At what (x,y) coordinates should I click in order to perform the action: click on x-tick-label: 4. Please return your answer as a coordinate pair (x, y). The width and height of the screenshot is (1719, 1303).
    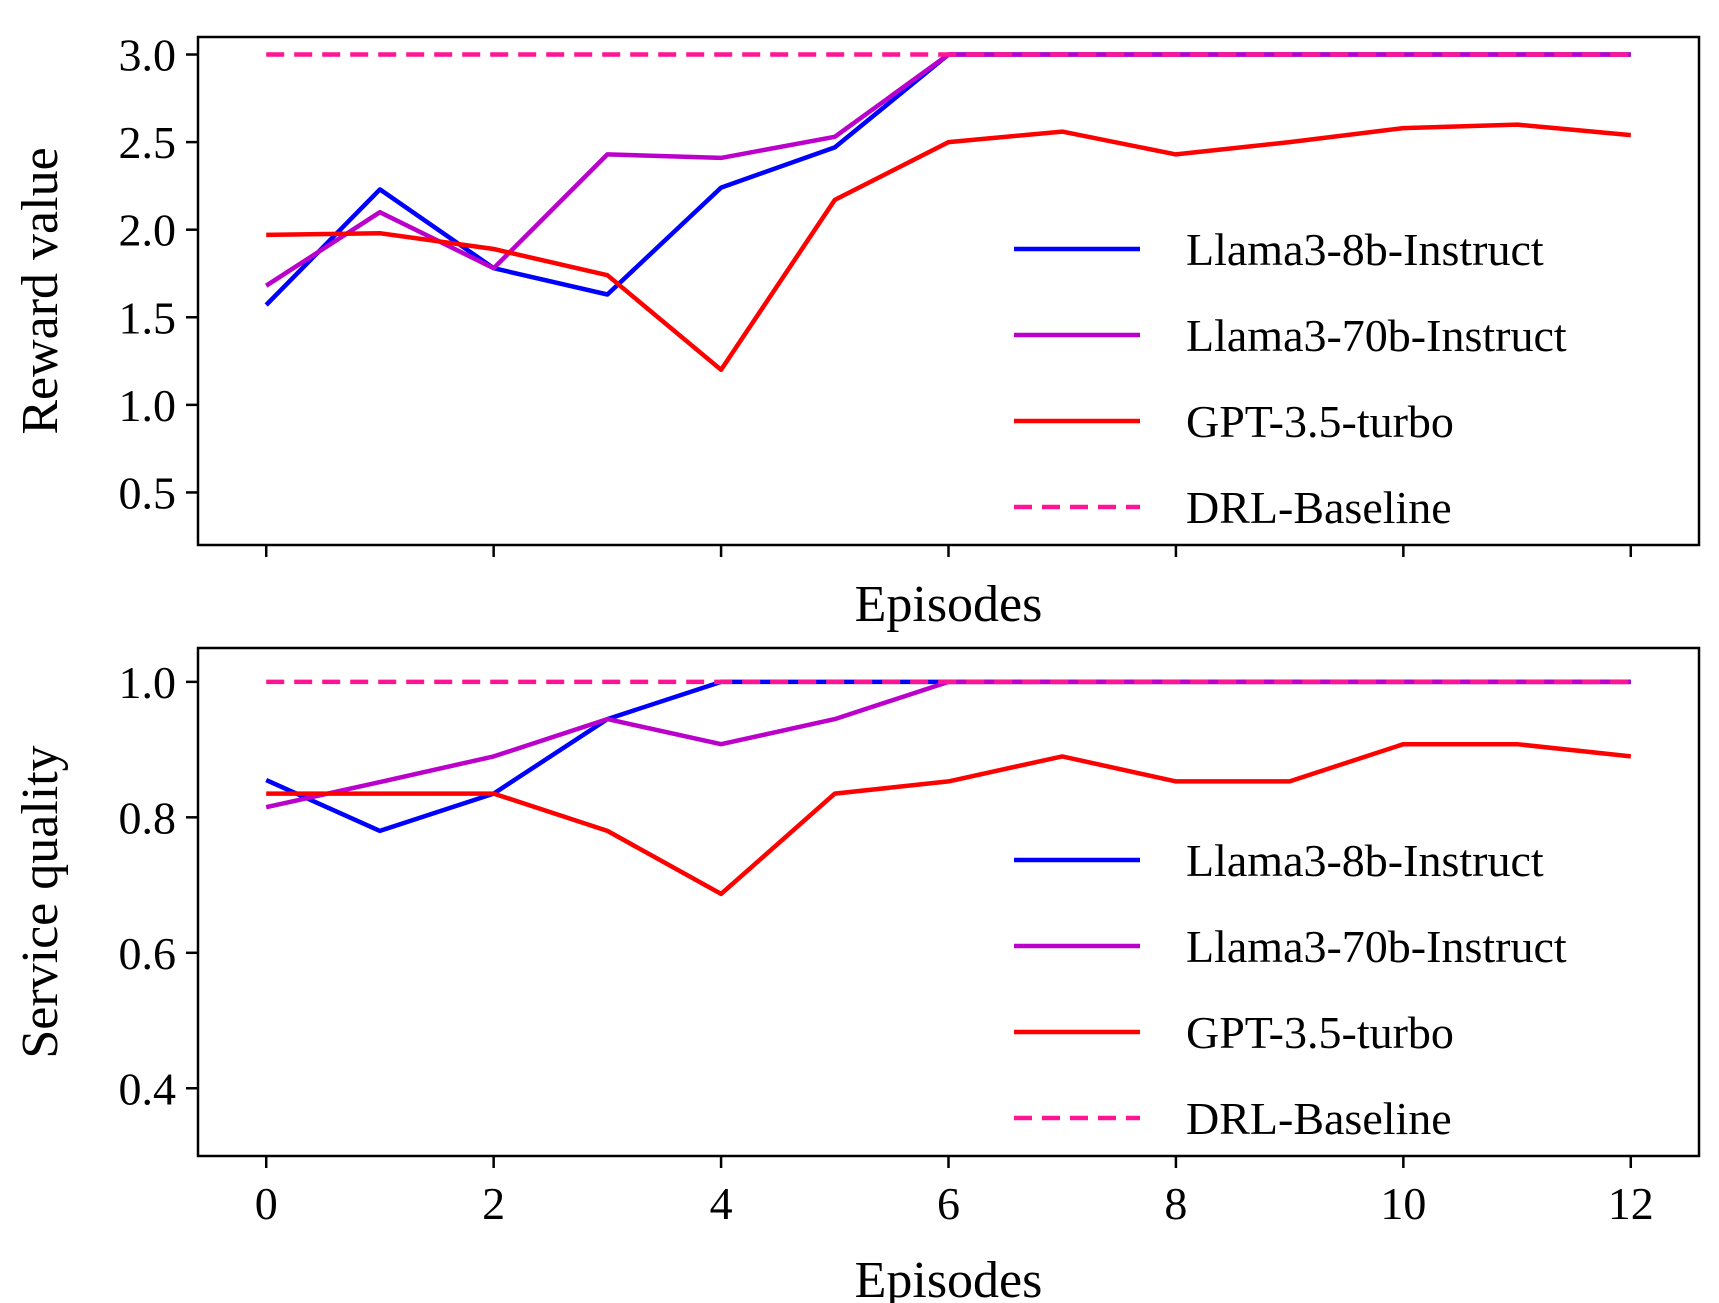
    Looking at the image, I should click on (721, 1203).